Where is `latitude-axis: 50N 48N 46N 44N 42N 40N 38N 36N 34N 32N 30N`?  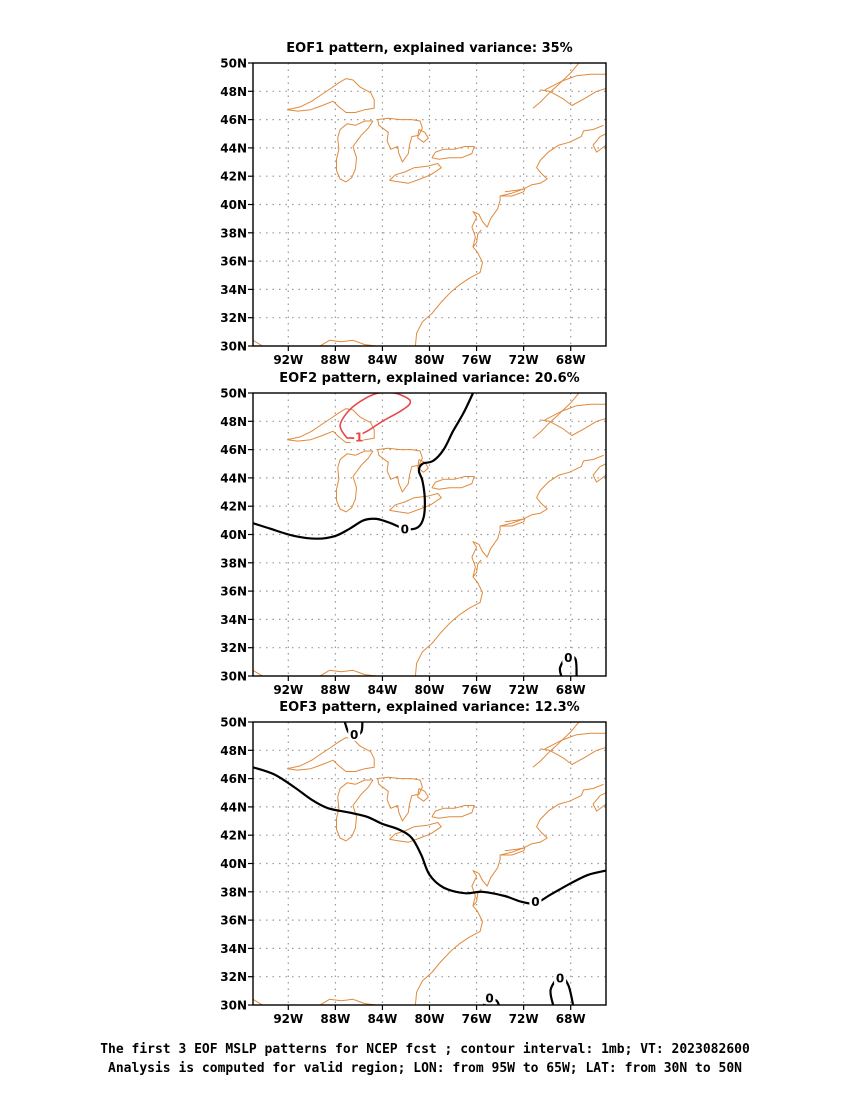
latitude-axis: 50N 48N 46N 44N 42N 40N 38N 36N 34N 32N 30N is located at coordinates (236, 205).